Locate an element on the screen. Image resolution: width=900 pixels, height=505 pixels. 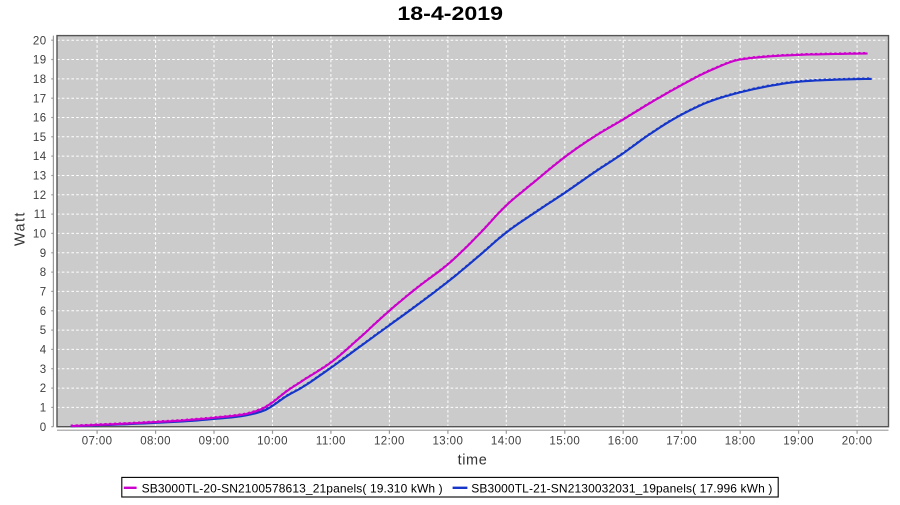
svg-text: 16:00 is located at coordinates (623, 442).